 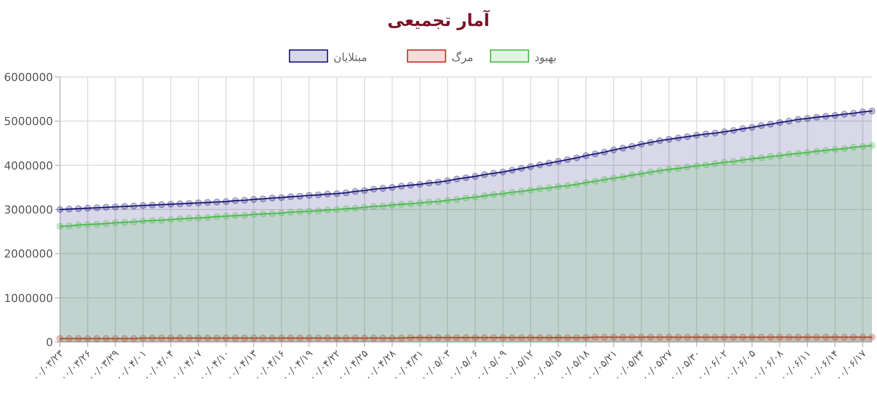 I want to click on y-tick-label: 0, so click(x=49, y=342).